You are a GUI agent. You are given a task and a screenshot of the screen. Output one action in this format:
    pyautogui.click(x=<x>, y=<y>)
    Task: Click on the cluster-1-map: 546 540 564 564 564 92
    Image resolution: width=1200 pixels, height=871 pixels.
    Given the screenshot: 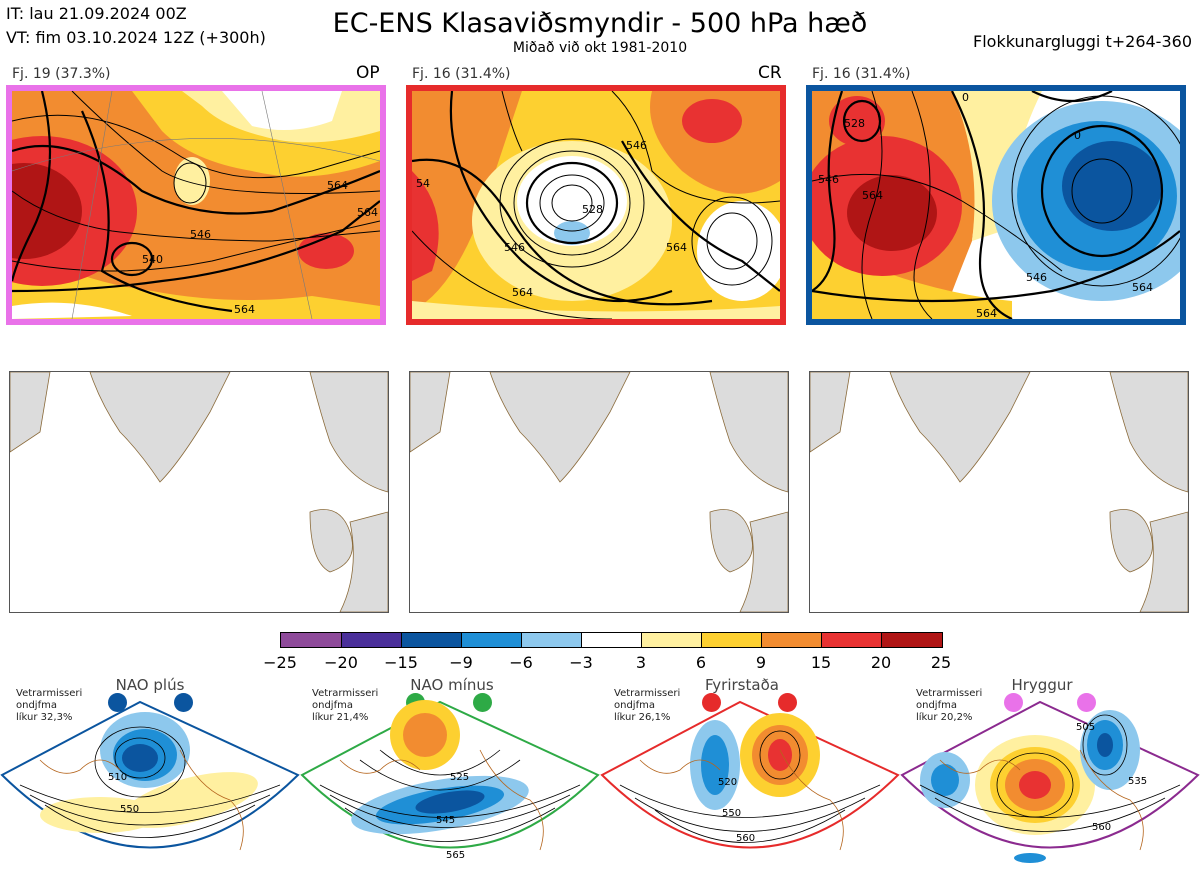 What is the action you would take?
    pyautogui.click(x=196, y=205)
    